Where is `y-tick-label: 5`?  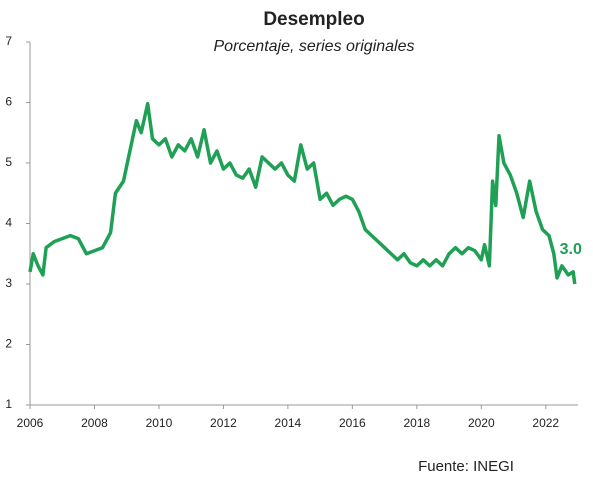 y-tick-label: 5 is located at coordinates (8, 162).